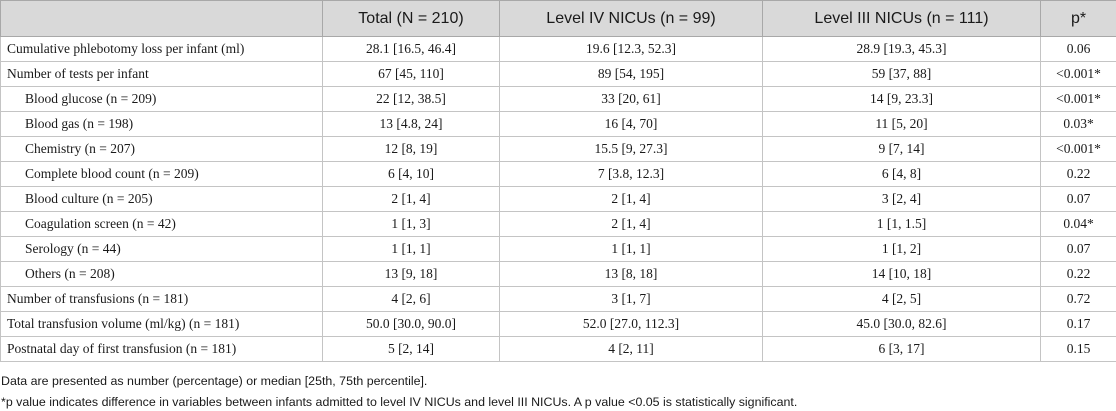 The image size is (1116, 411). What do you see at coordinates (631, 249) in the screenshot?
I see `cell-level-iv: 1 [1, 1]` at bounding box center [631, 249].